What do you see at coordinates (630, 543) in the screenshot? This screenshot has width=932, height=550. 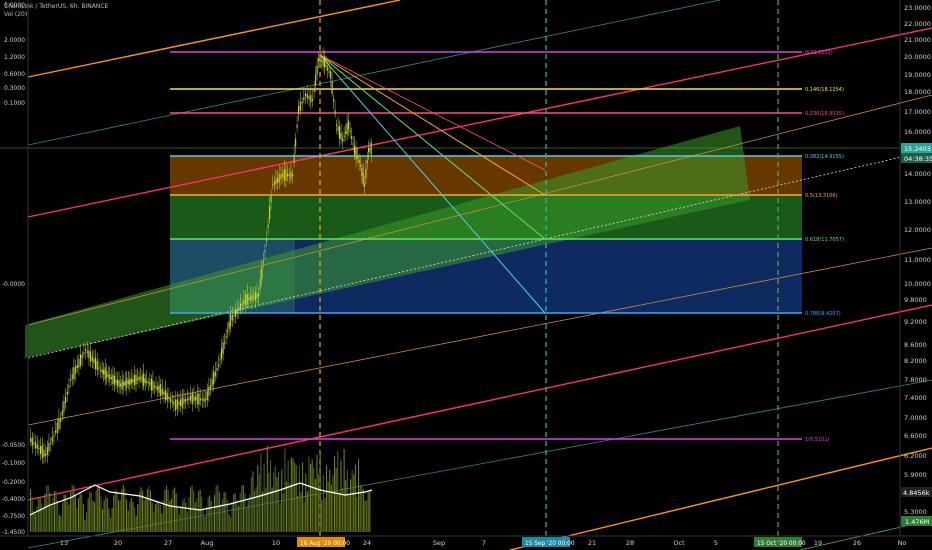 I see `time-axis-tick: 28` at bounding box center [630, 543].